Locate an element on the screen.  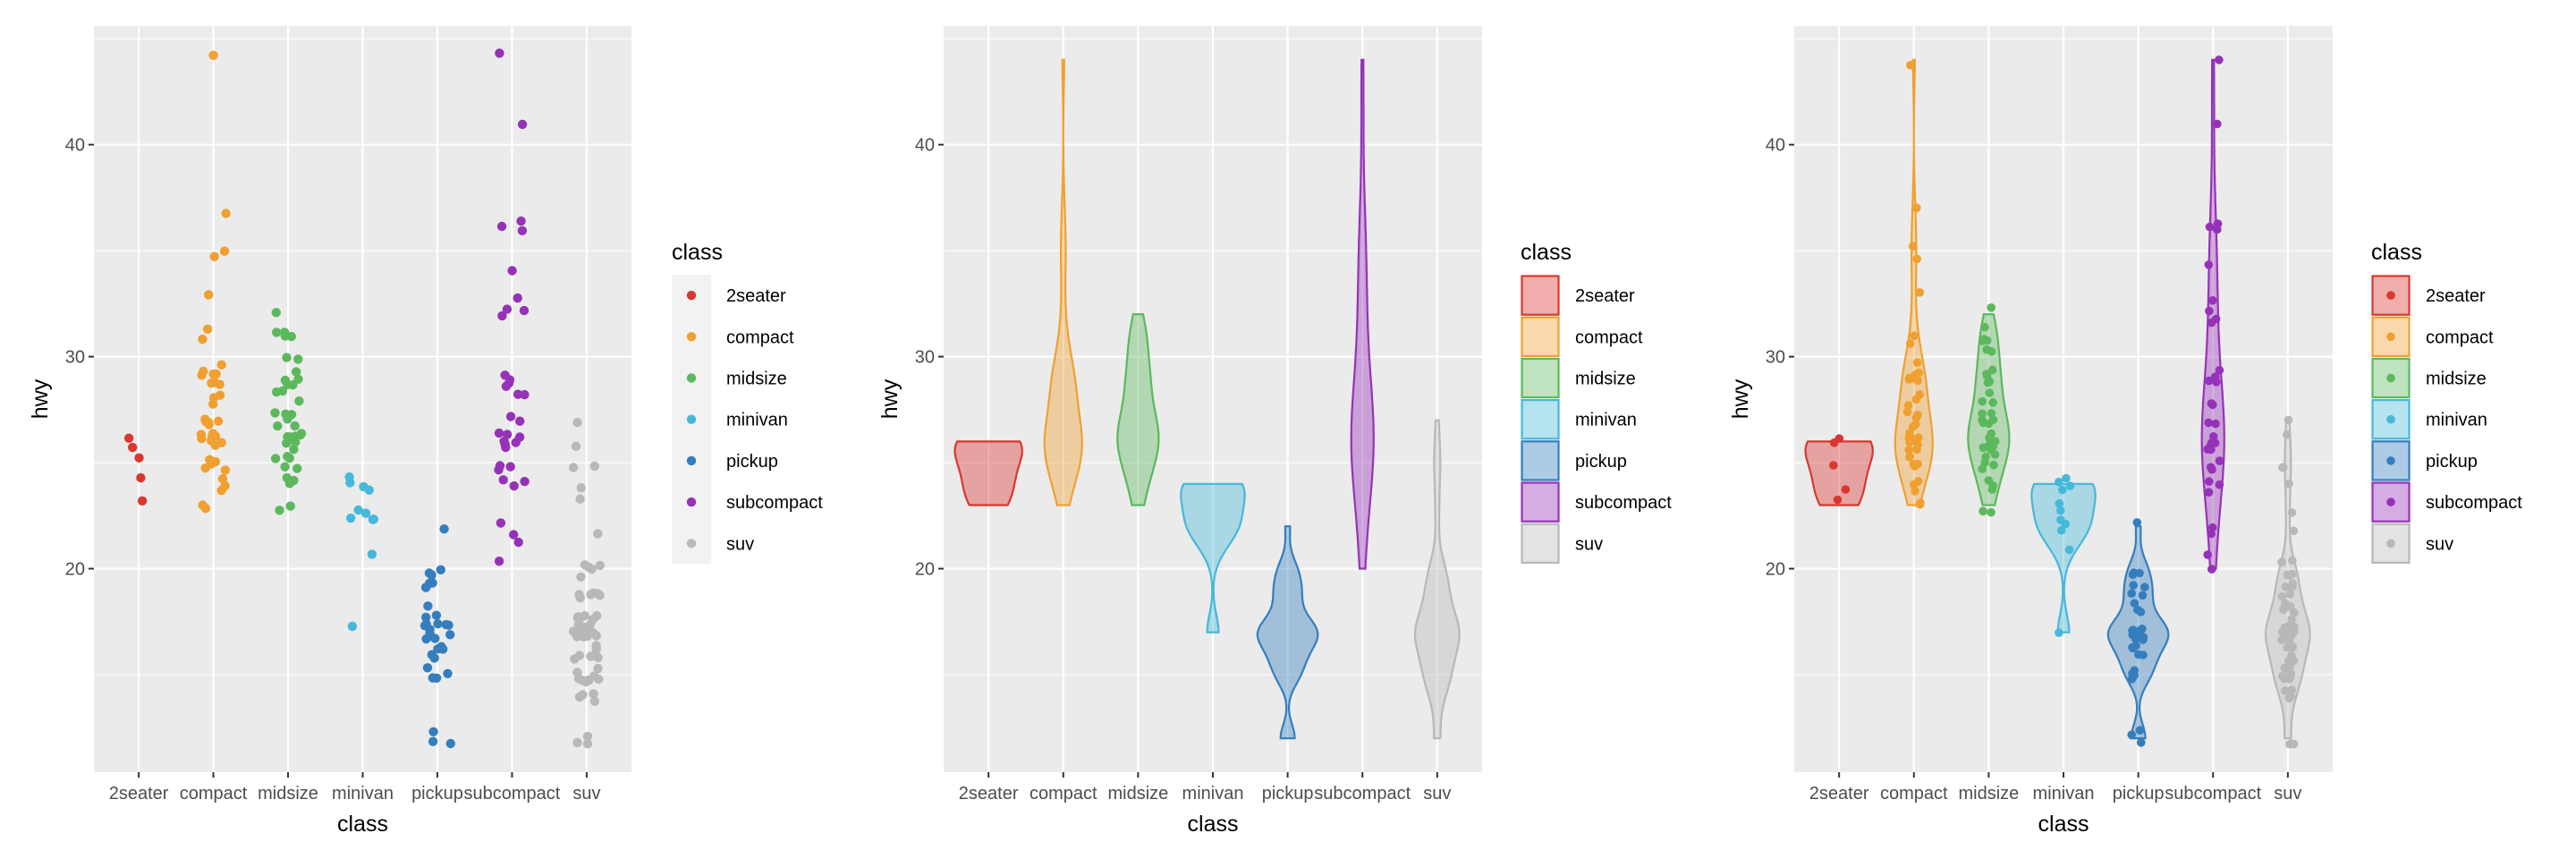
legend-item-2seater: 2seater is located at coordinates (736, 296).